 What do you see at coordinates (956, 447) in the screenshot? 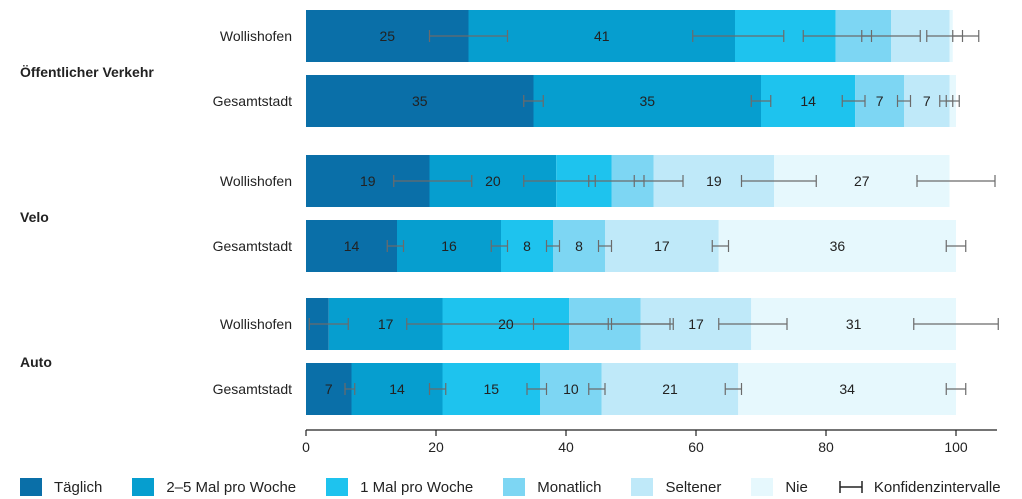
I see `x-tick-label: 100` at bounding box center [956, 447].